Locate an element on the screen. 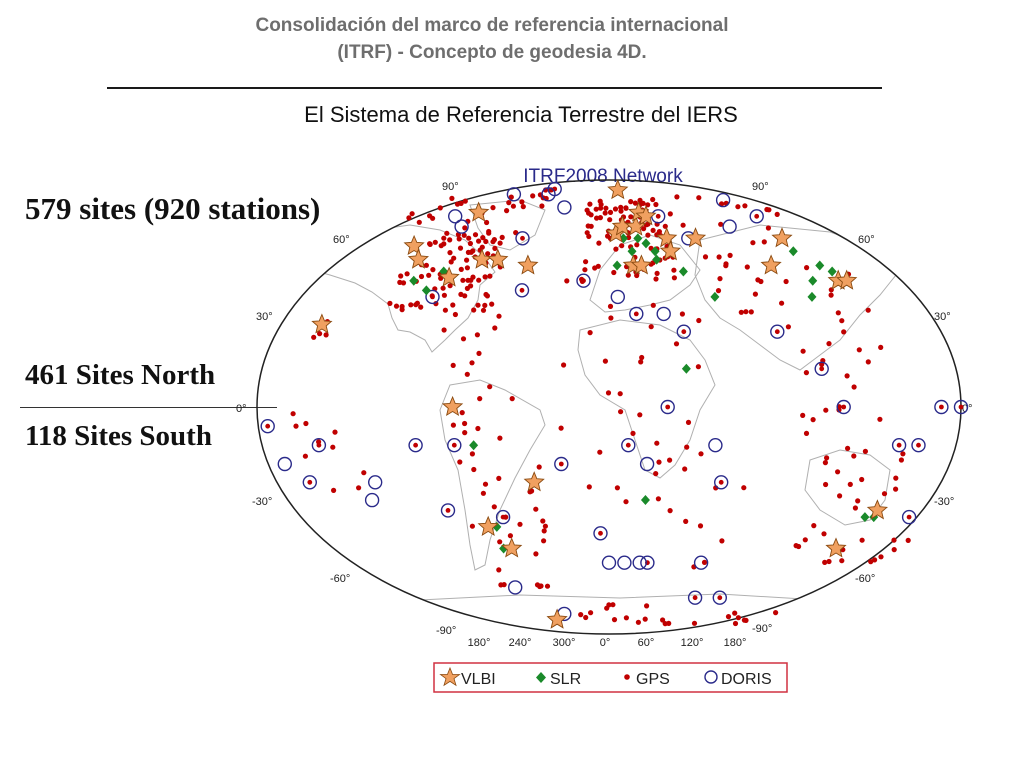 This screenshot has height=768, width=1024. lat-label-left: -60° is located at coordinates (340, 579).